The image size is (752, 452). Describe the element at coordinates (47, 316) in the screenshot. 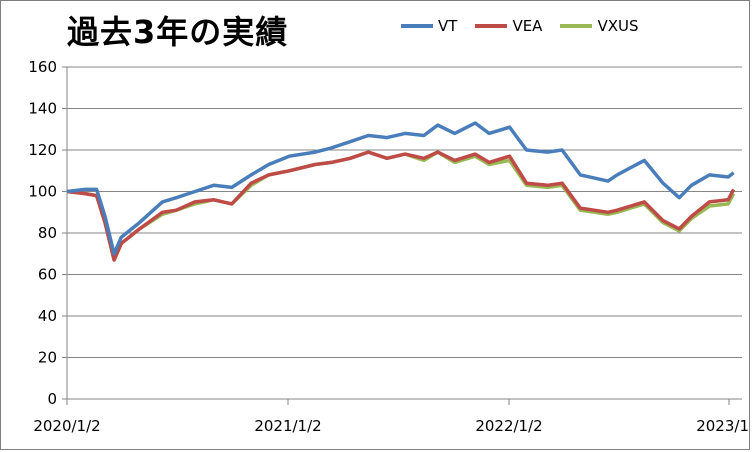

I see `y-tick-label: 40` at that location.